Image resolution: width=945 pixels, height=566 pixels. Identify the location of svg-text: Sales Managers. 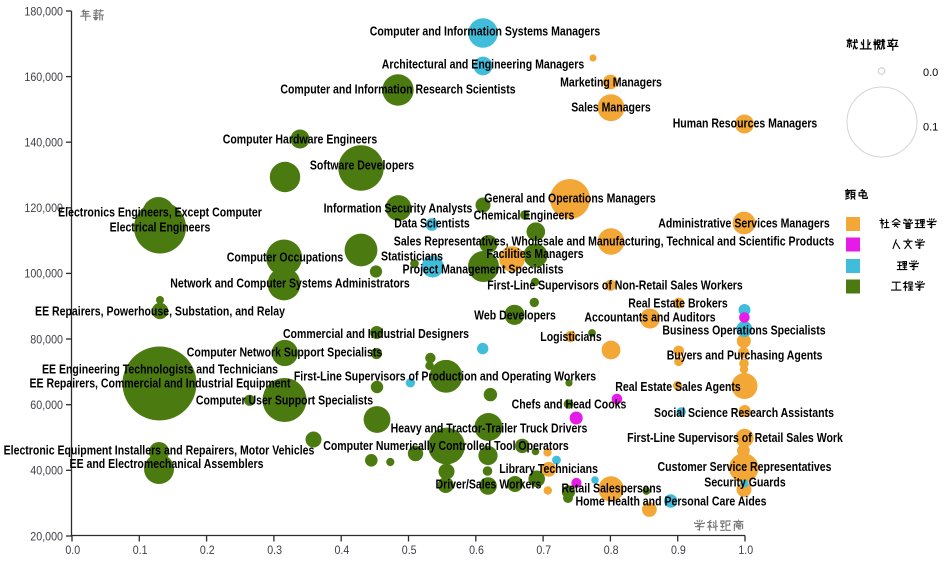
(611, 107).